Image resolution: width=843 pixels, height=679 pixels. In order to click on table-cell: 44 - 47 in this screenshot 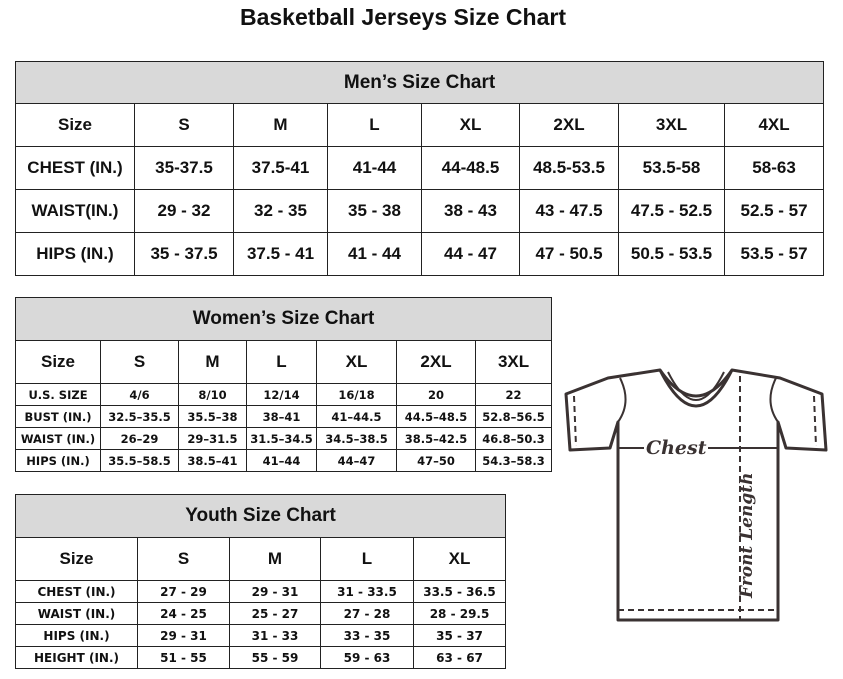, I will do `click(470, 254)`.